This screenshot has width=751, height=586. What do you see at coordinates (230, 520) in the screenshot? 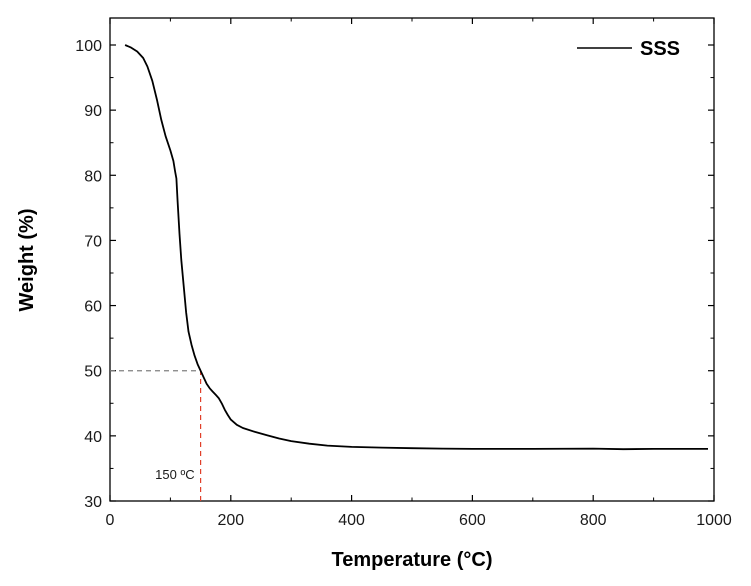
I see `x-tick-label: 200` at bounding box center [230, 520].